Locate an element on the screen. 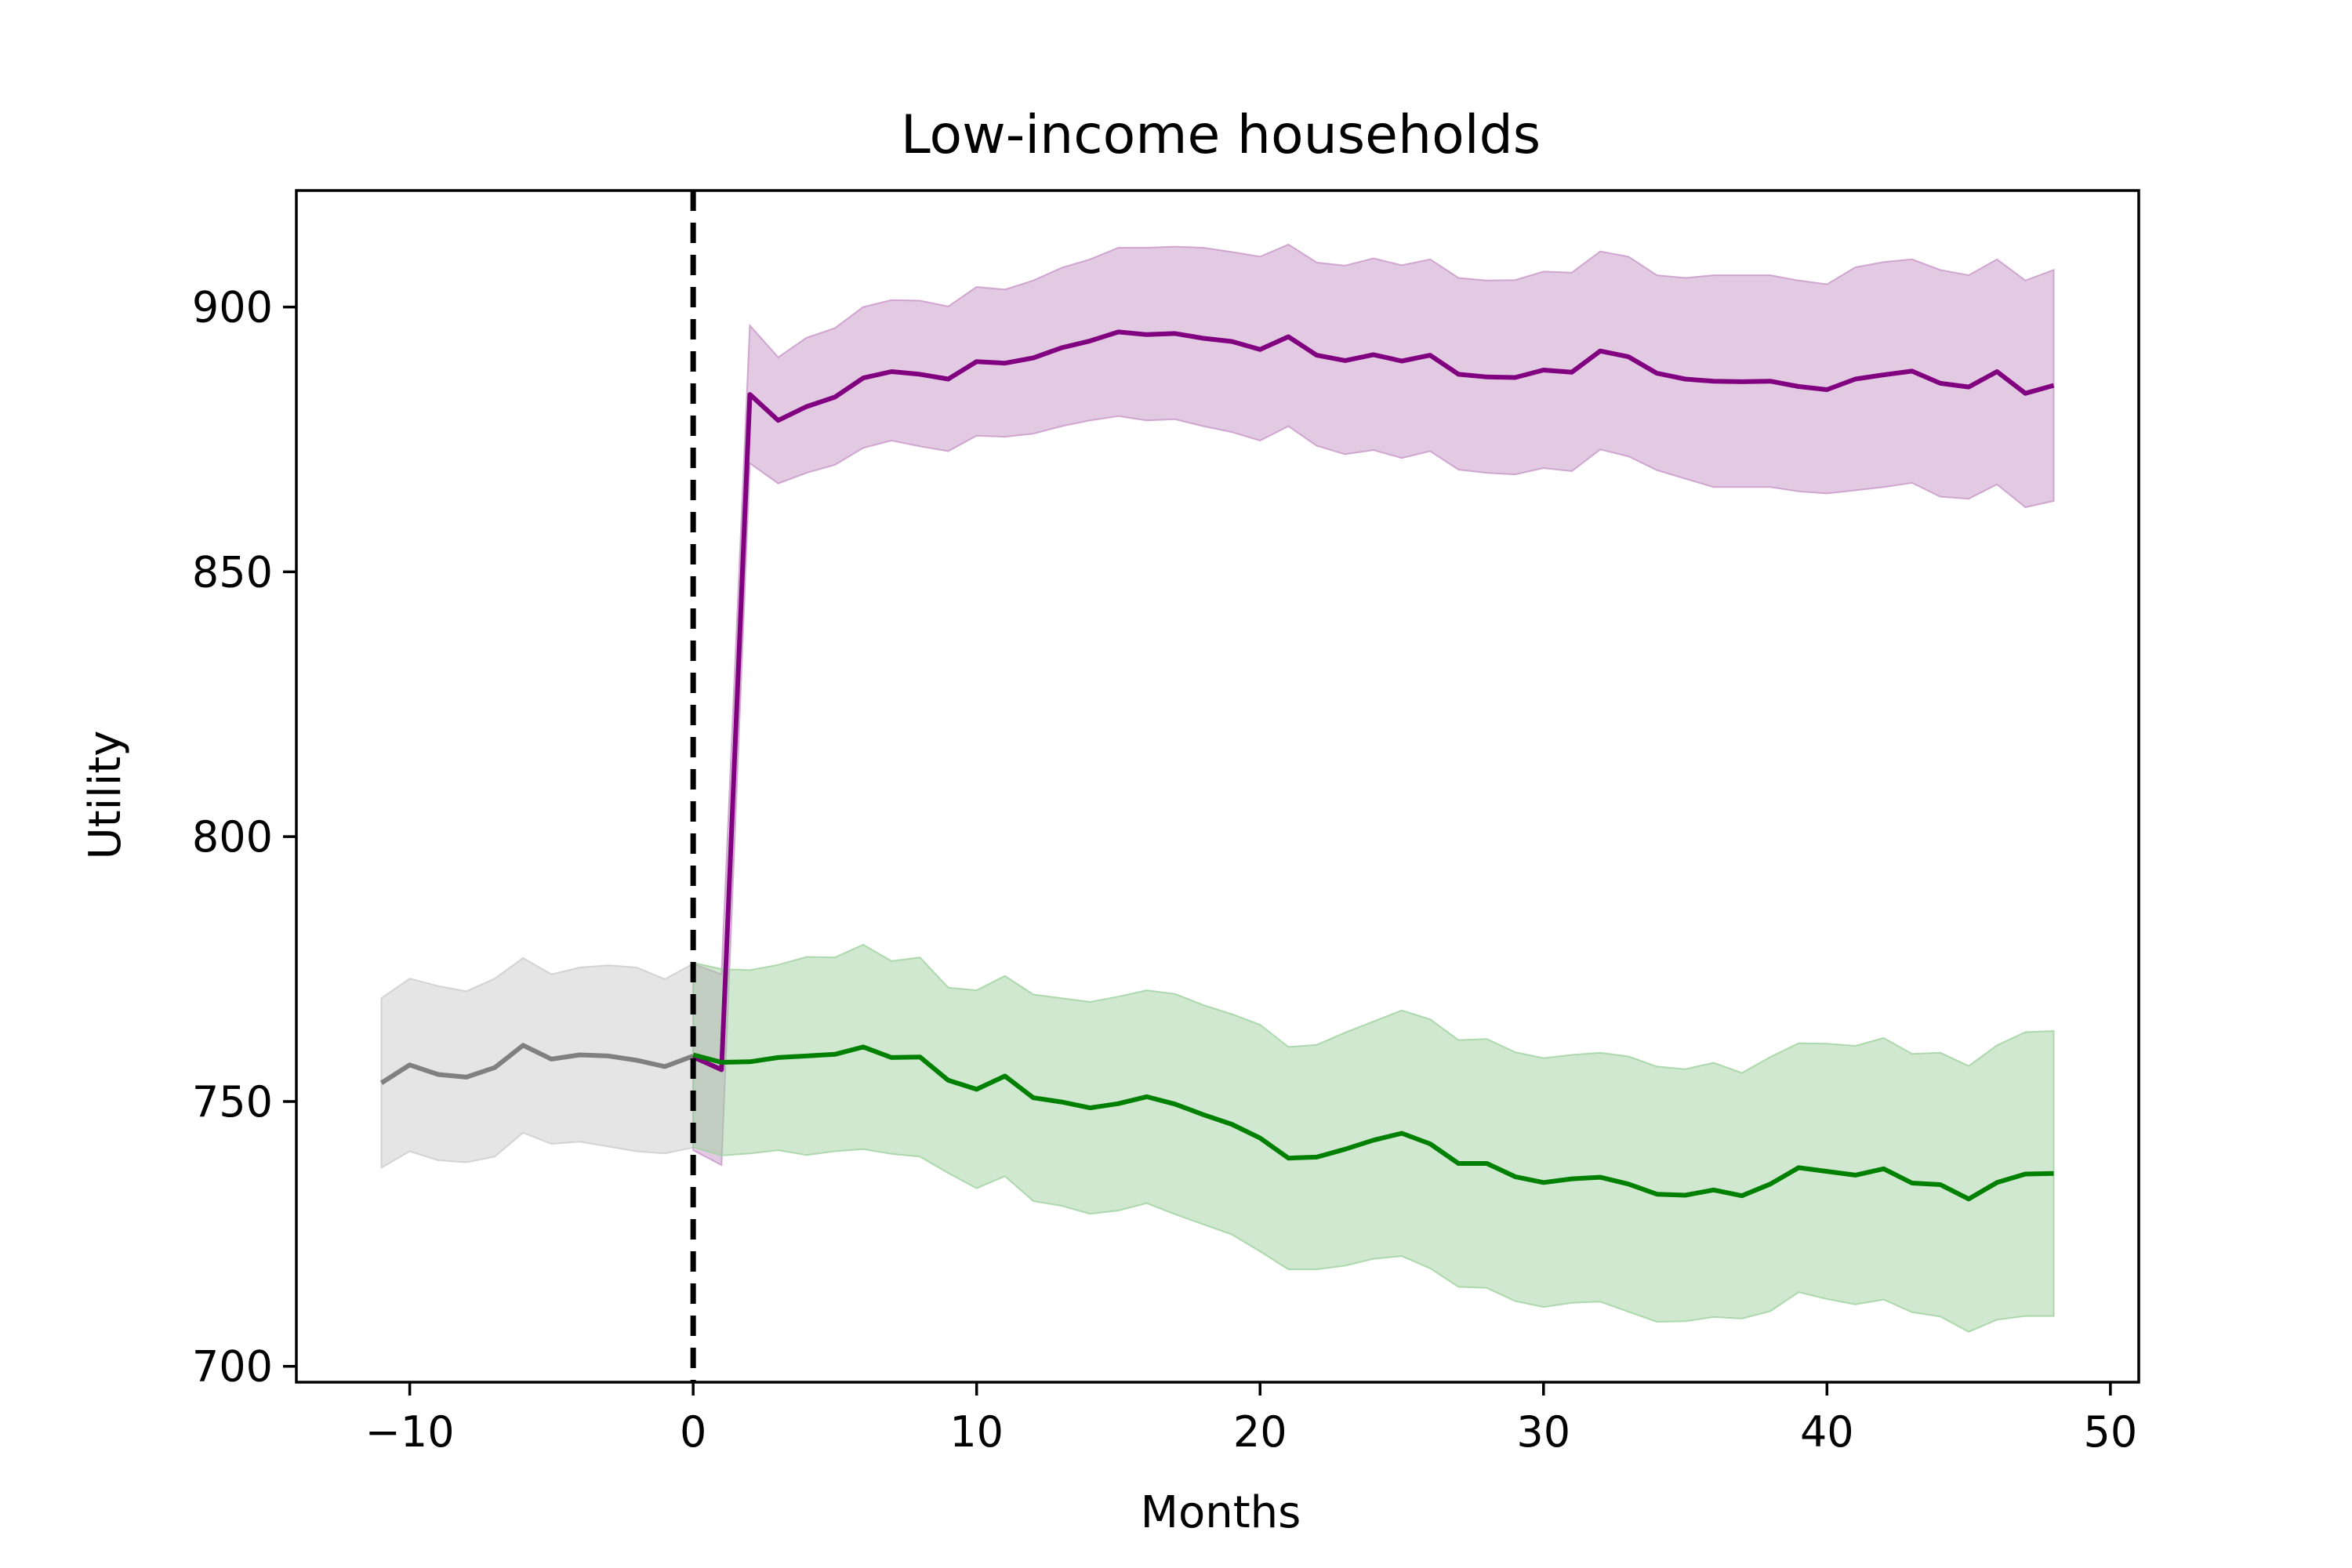 This screenshot has width=2352, height=1568. chart-title: Low-income households is located at coordinates (1221, 135).